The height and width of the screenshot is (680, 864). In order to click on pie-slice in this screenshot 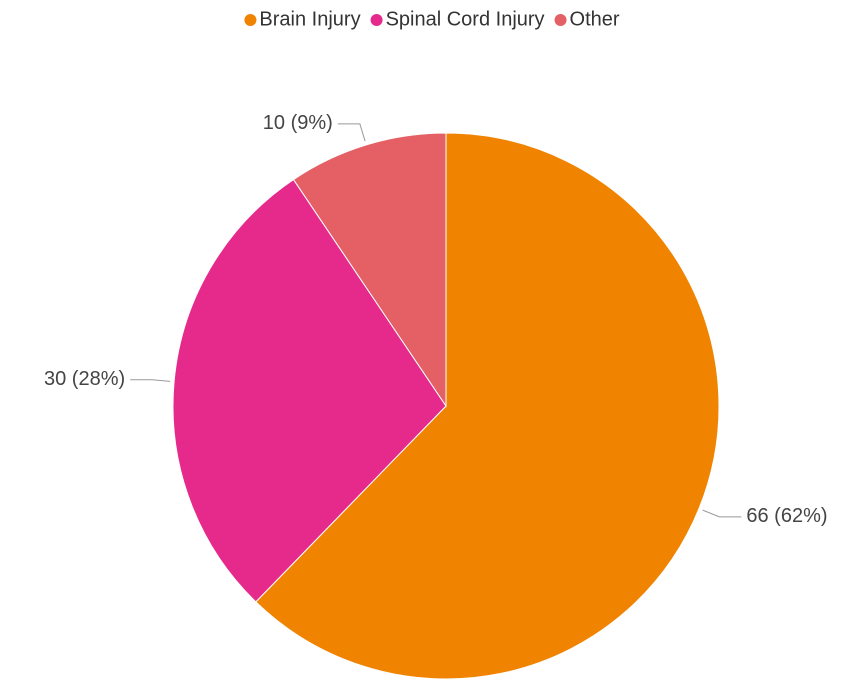, I will do `click(369, 270)`.